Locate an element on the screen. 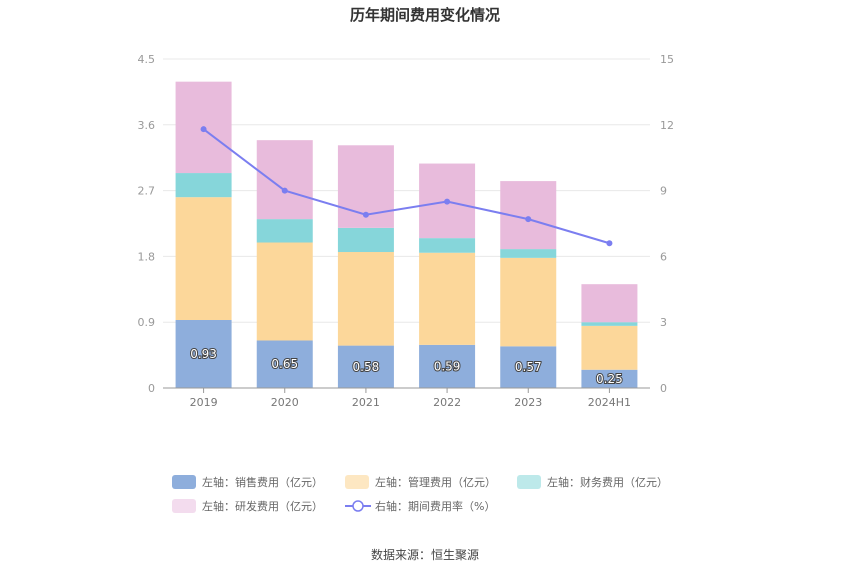 The image size is (850, 579). legend-marker-swatch is located at coordinates (358, 506).